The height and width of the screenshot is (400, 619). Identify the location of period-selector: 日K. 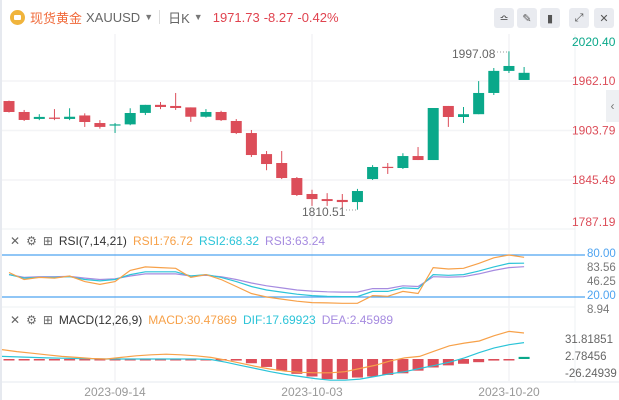
(179, 18).